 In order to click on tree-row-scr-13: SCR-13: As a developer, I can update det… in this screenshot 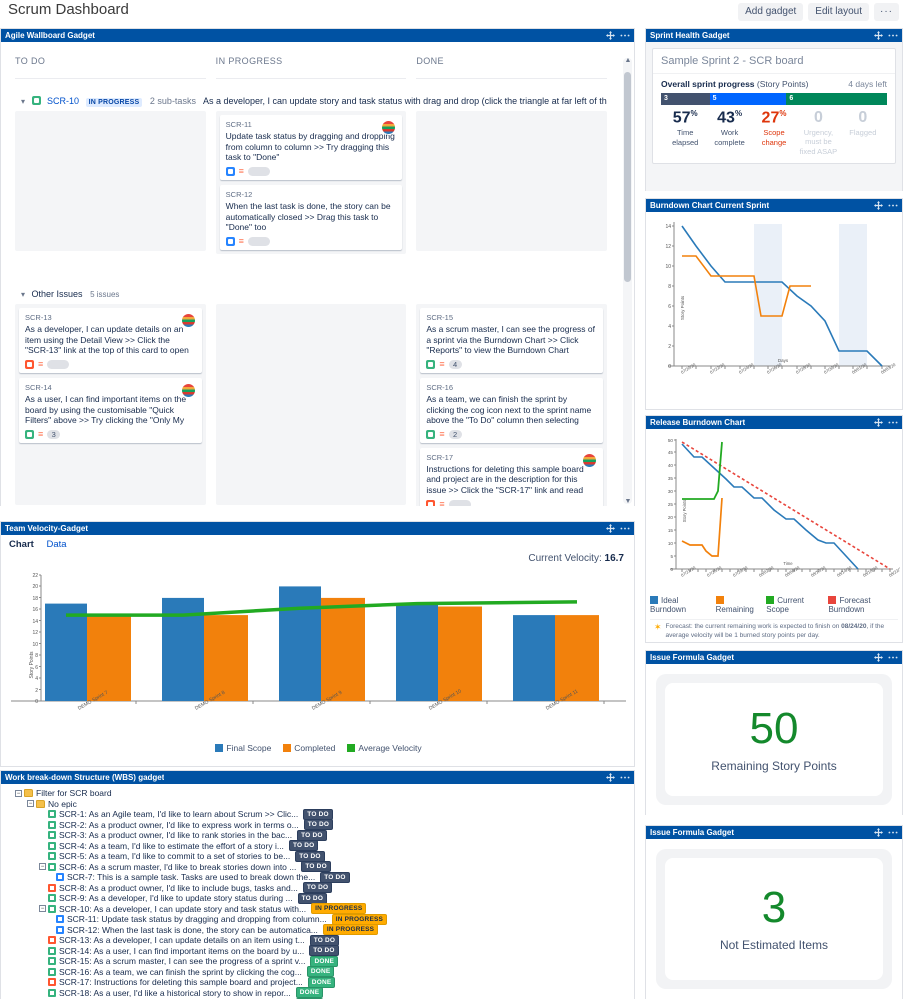, I will do `click(317, 940)`.